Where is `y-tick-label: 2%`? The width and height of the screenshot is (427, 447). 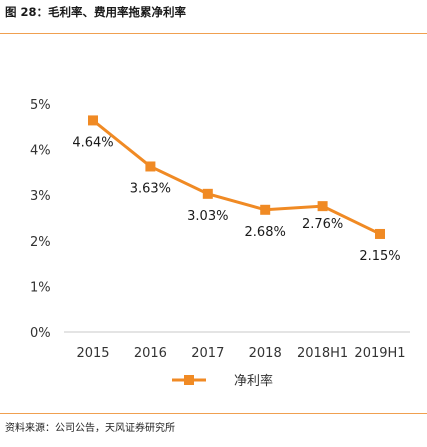
y-tick-label: 2% is located at coordinates (40, 242).